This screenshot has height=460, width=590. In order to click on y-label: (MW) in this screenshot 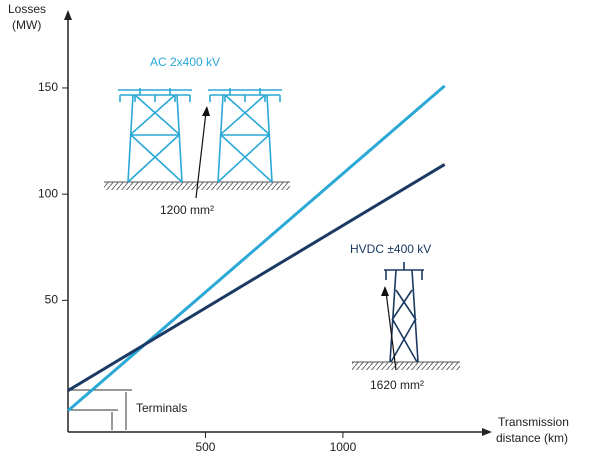, I will do `click(26, 25)`.